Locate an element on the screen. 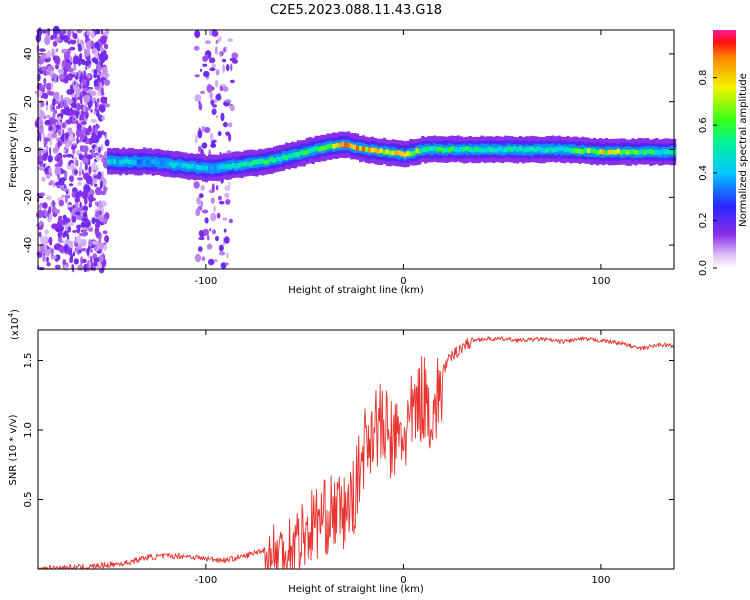 The width and height of the screenshot is (750, 600). snr-y-scale-exponent: 4 is located at coordinates (11, 314).